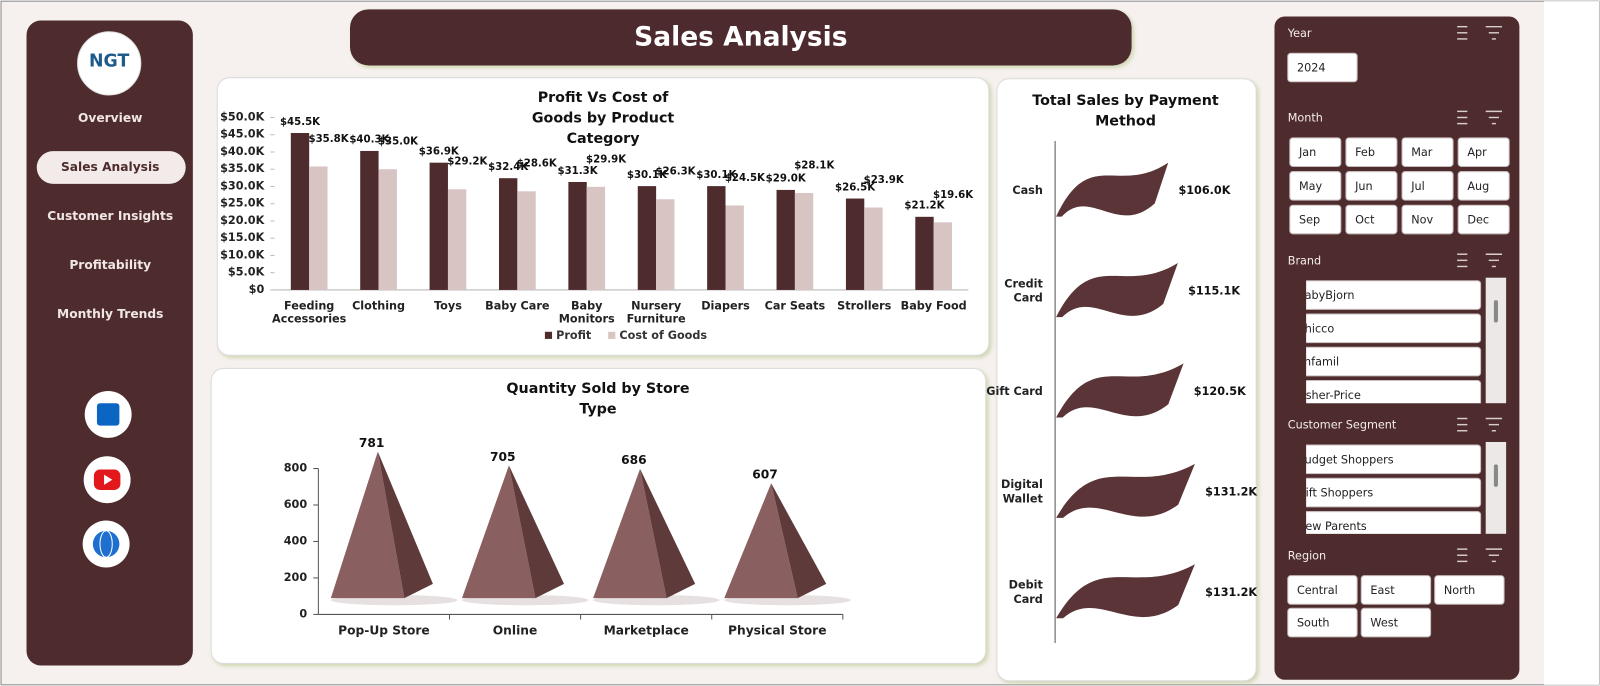 The height and width of the screenshot is (686, 1600). I want to click on slicer-item-label: Budget Shoppers, so click(1345, 459).